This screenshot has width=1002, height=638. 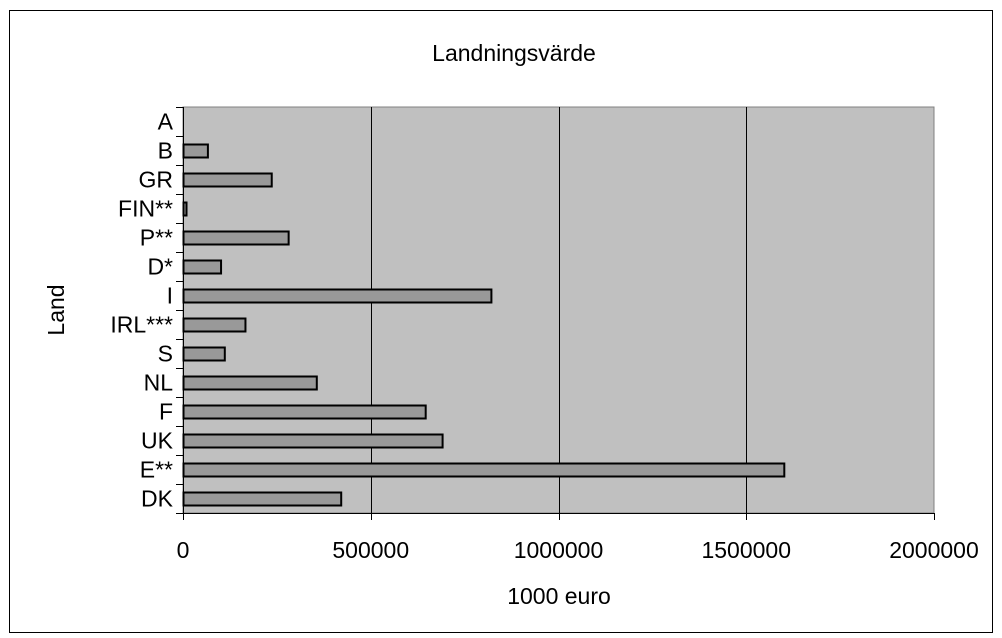 I want to click on x-tick-label: 0, so click(x=183, y=550).